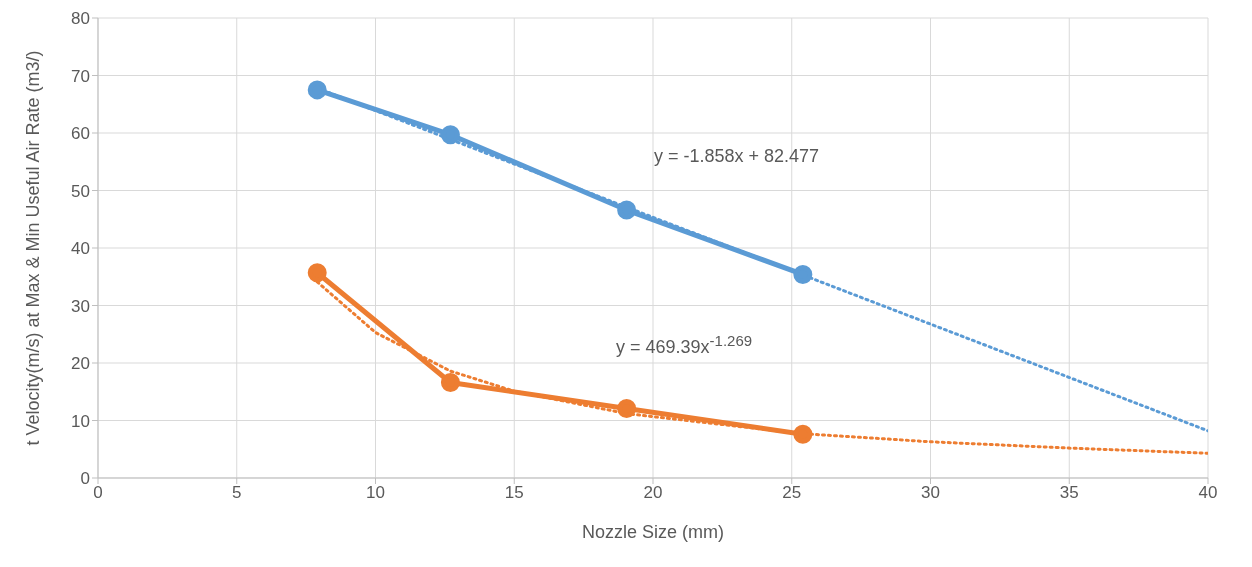  I want to click on x-axis-title: Nozzle Size (mm), so click(653, 532).